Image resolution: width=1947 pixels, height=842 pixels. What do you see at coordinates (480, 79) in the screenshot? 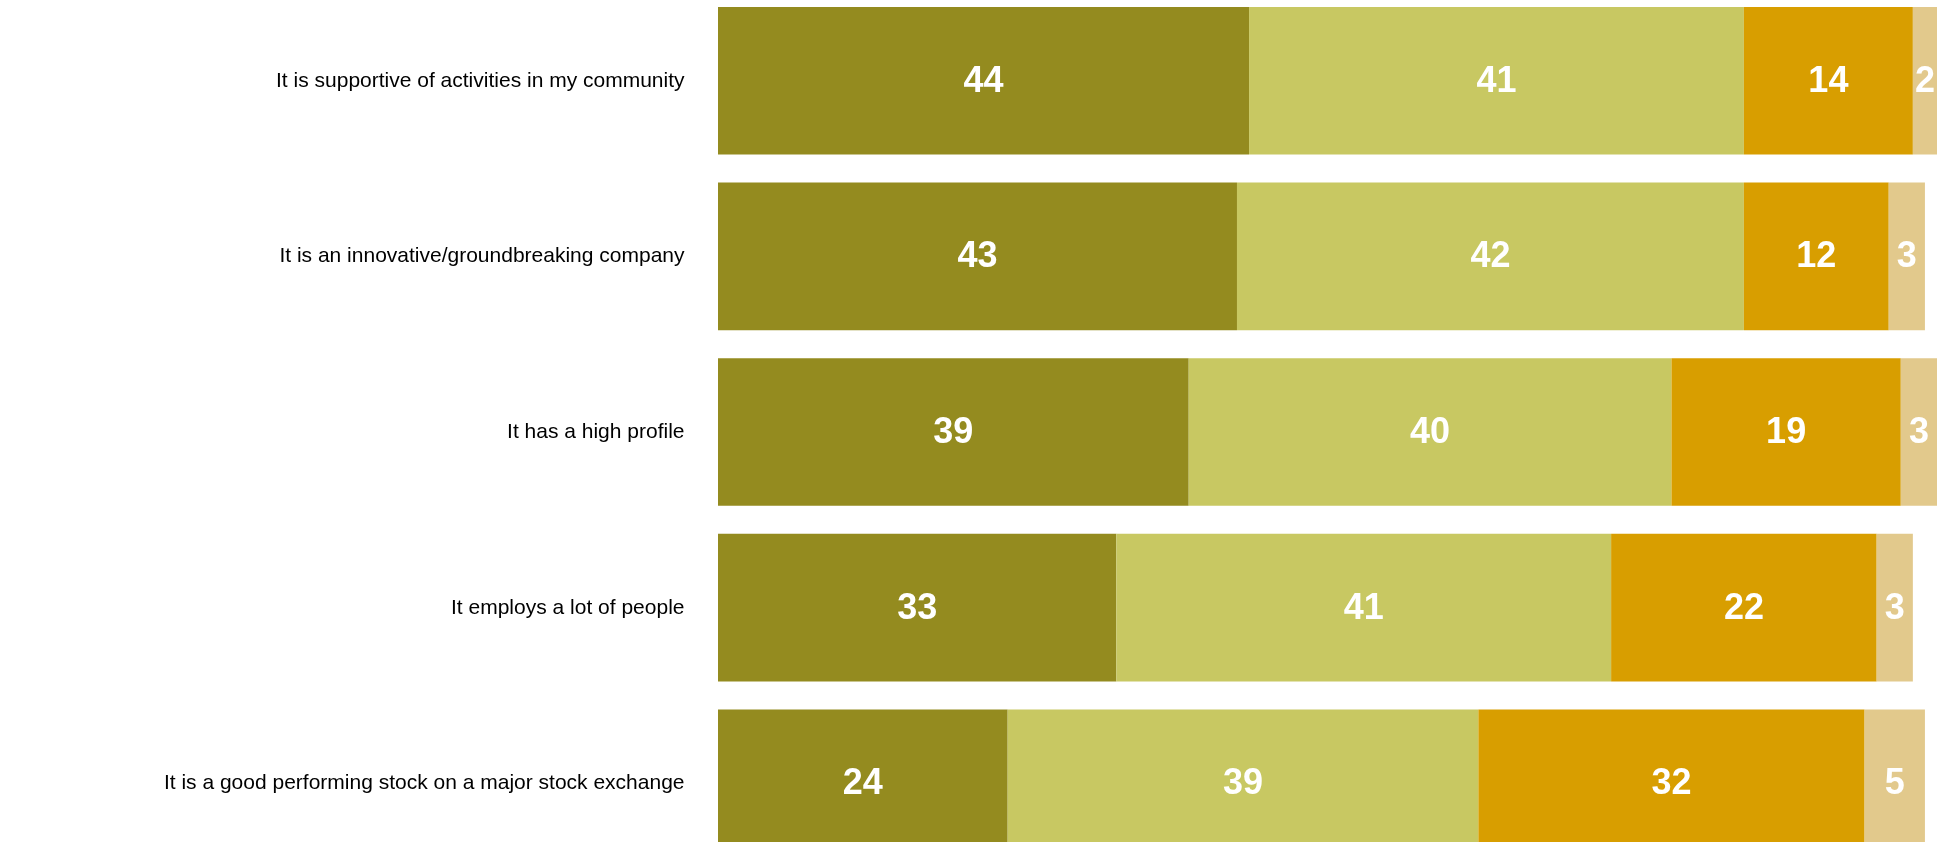
I see `y-tick-label: It is supportive of activities in my community` at bounding box center [480, 79].